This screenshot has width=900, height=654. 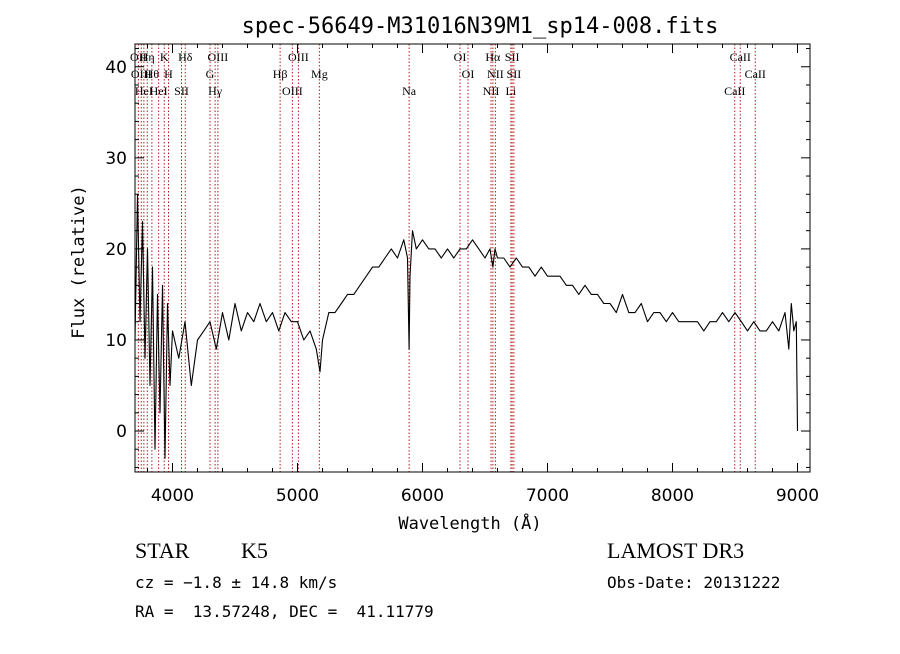 What do you see at coordinates (210, 74) in the screenshot?
I see `line-marker-label: G` at bounding box center [210, 74].